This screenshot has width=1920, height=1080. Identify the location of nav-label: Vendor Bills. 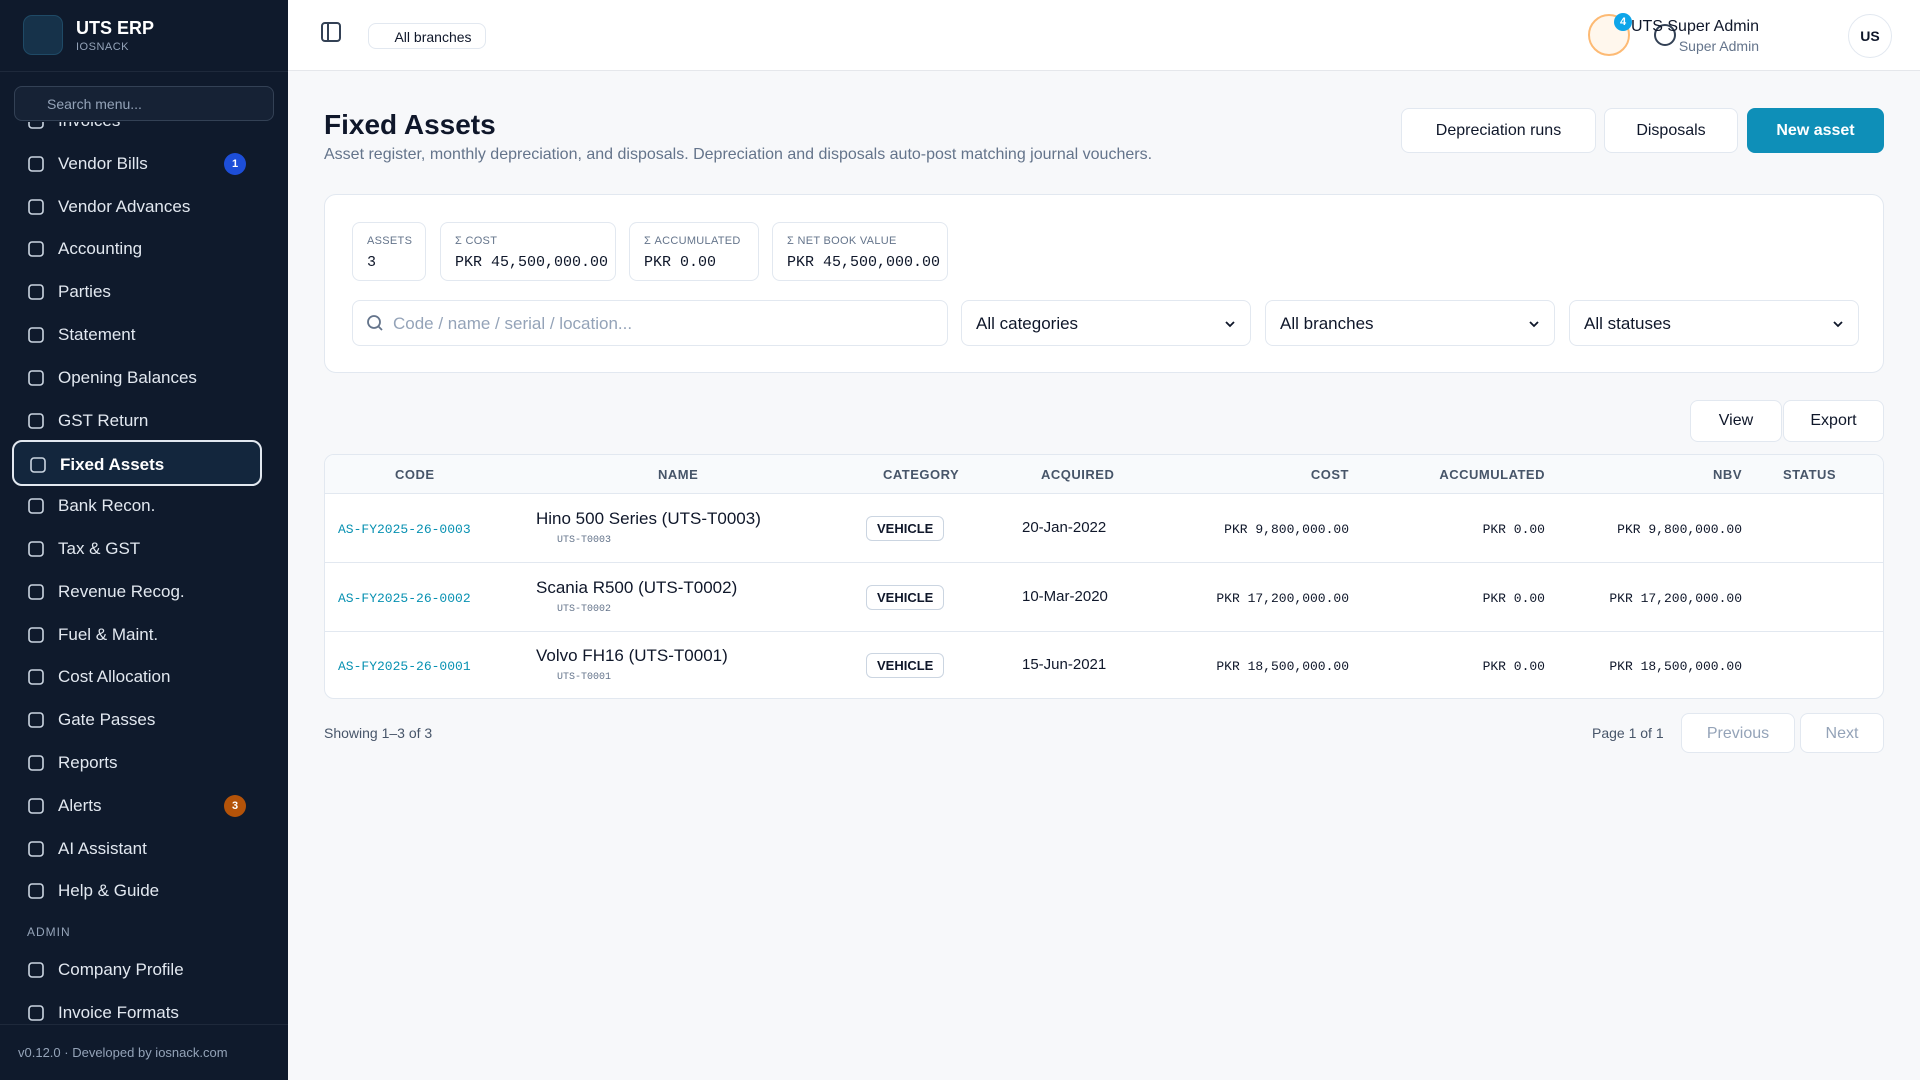
(103, 163).